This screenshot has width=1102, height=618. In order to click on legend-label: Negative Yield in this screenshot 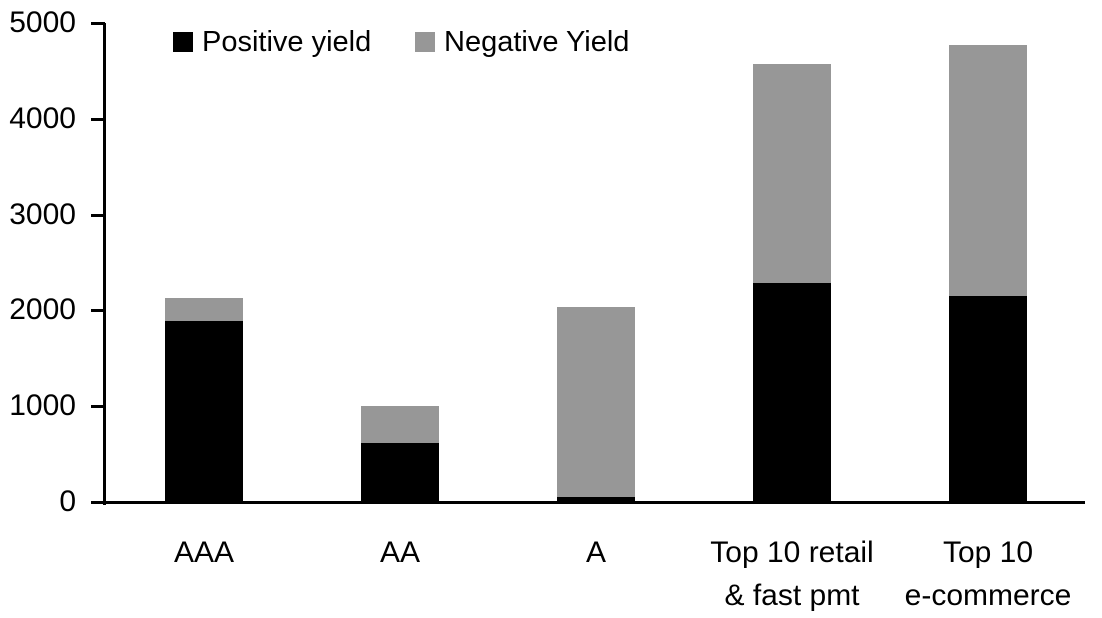, I will do `click(537, 41)`.